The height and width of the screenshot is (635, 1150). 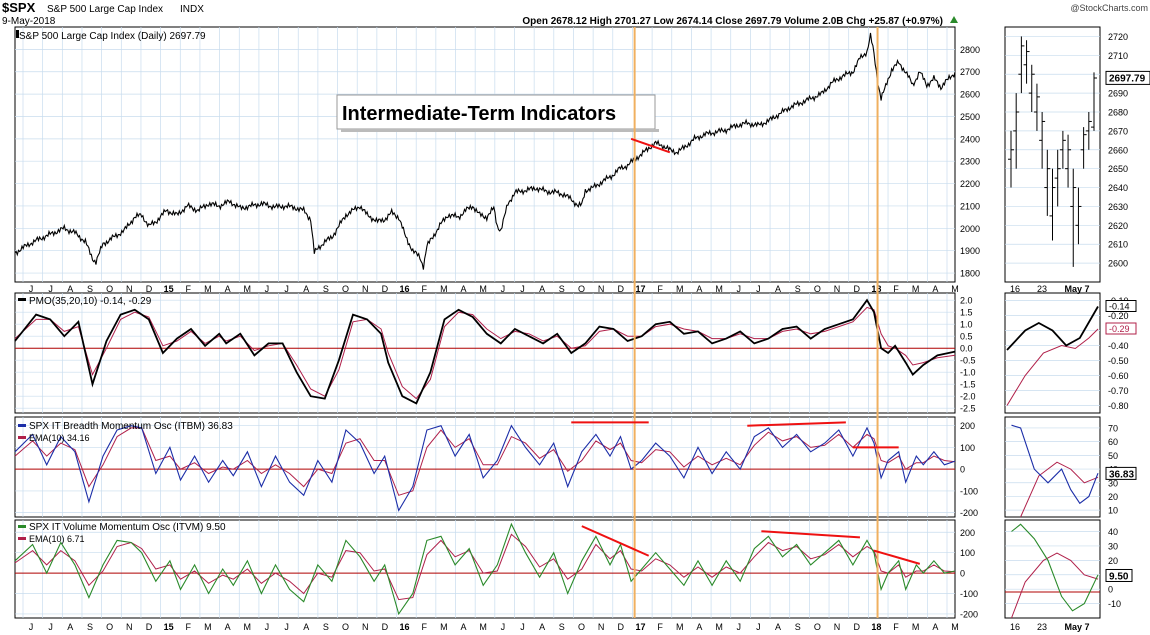 I want to click on zoom-itvm-y-tick-label: -10, so click(x=1114, y=604).